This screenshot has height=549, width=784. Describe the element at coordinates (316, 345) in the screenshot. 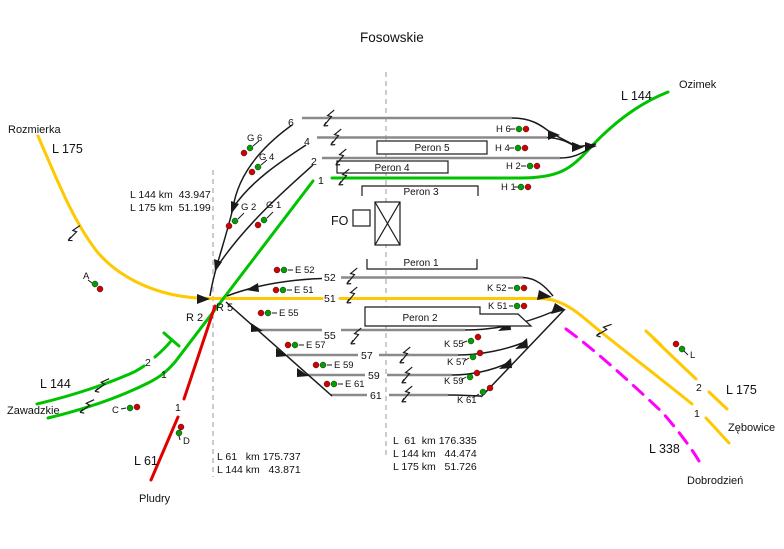

I see `signal-label: E 57` at that location.